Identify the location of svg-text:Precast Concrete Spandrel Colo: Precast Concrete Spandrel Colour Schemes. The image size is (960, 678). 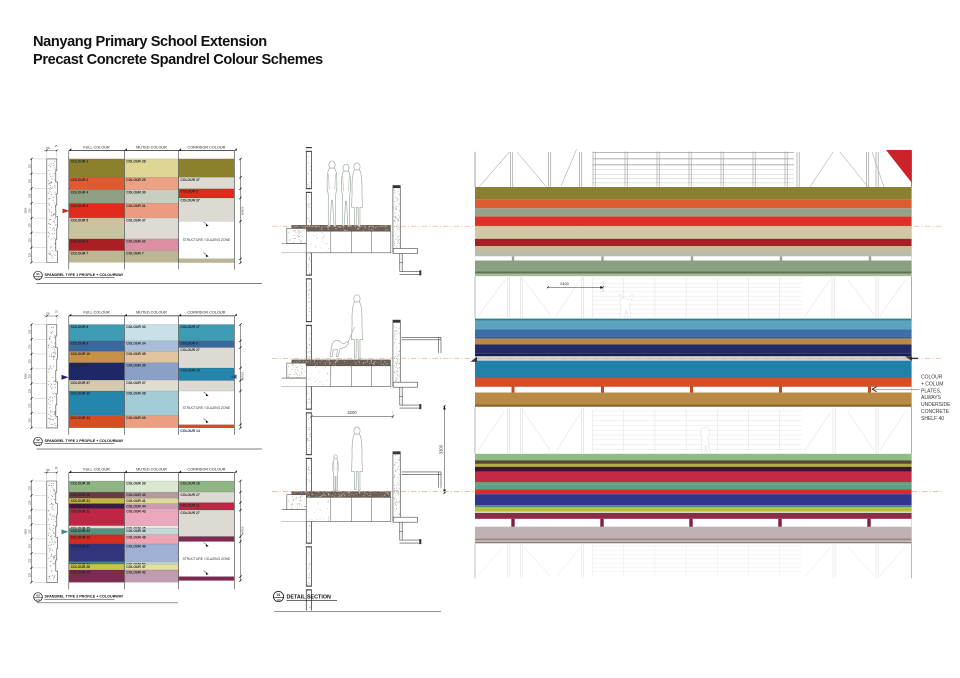
(178, 60).